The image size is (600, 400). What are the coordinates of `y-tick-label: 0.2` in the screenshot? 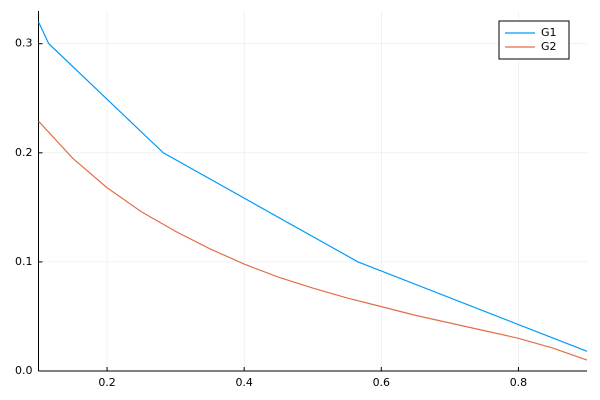 It's located at (24, 152).